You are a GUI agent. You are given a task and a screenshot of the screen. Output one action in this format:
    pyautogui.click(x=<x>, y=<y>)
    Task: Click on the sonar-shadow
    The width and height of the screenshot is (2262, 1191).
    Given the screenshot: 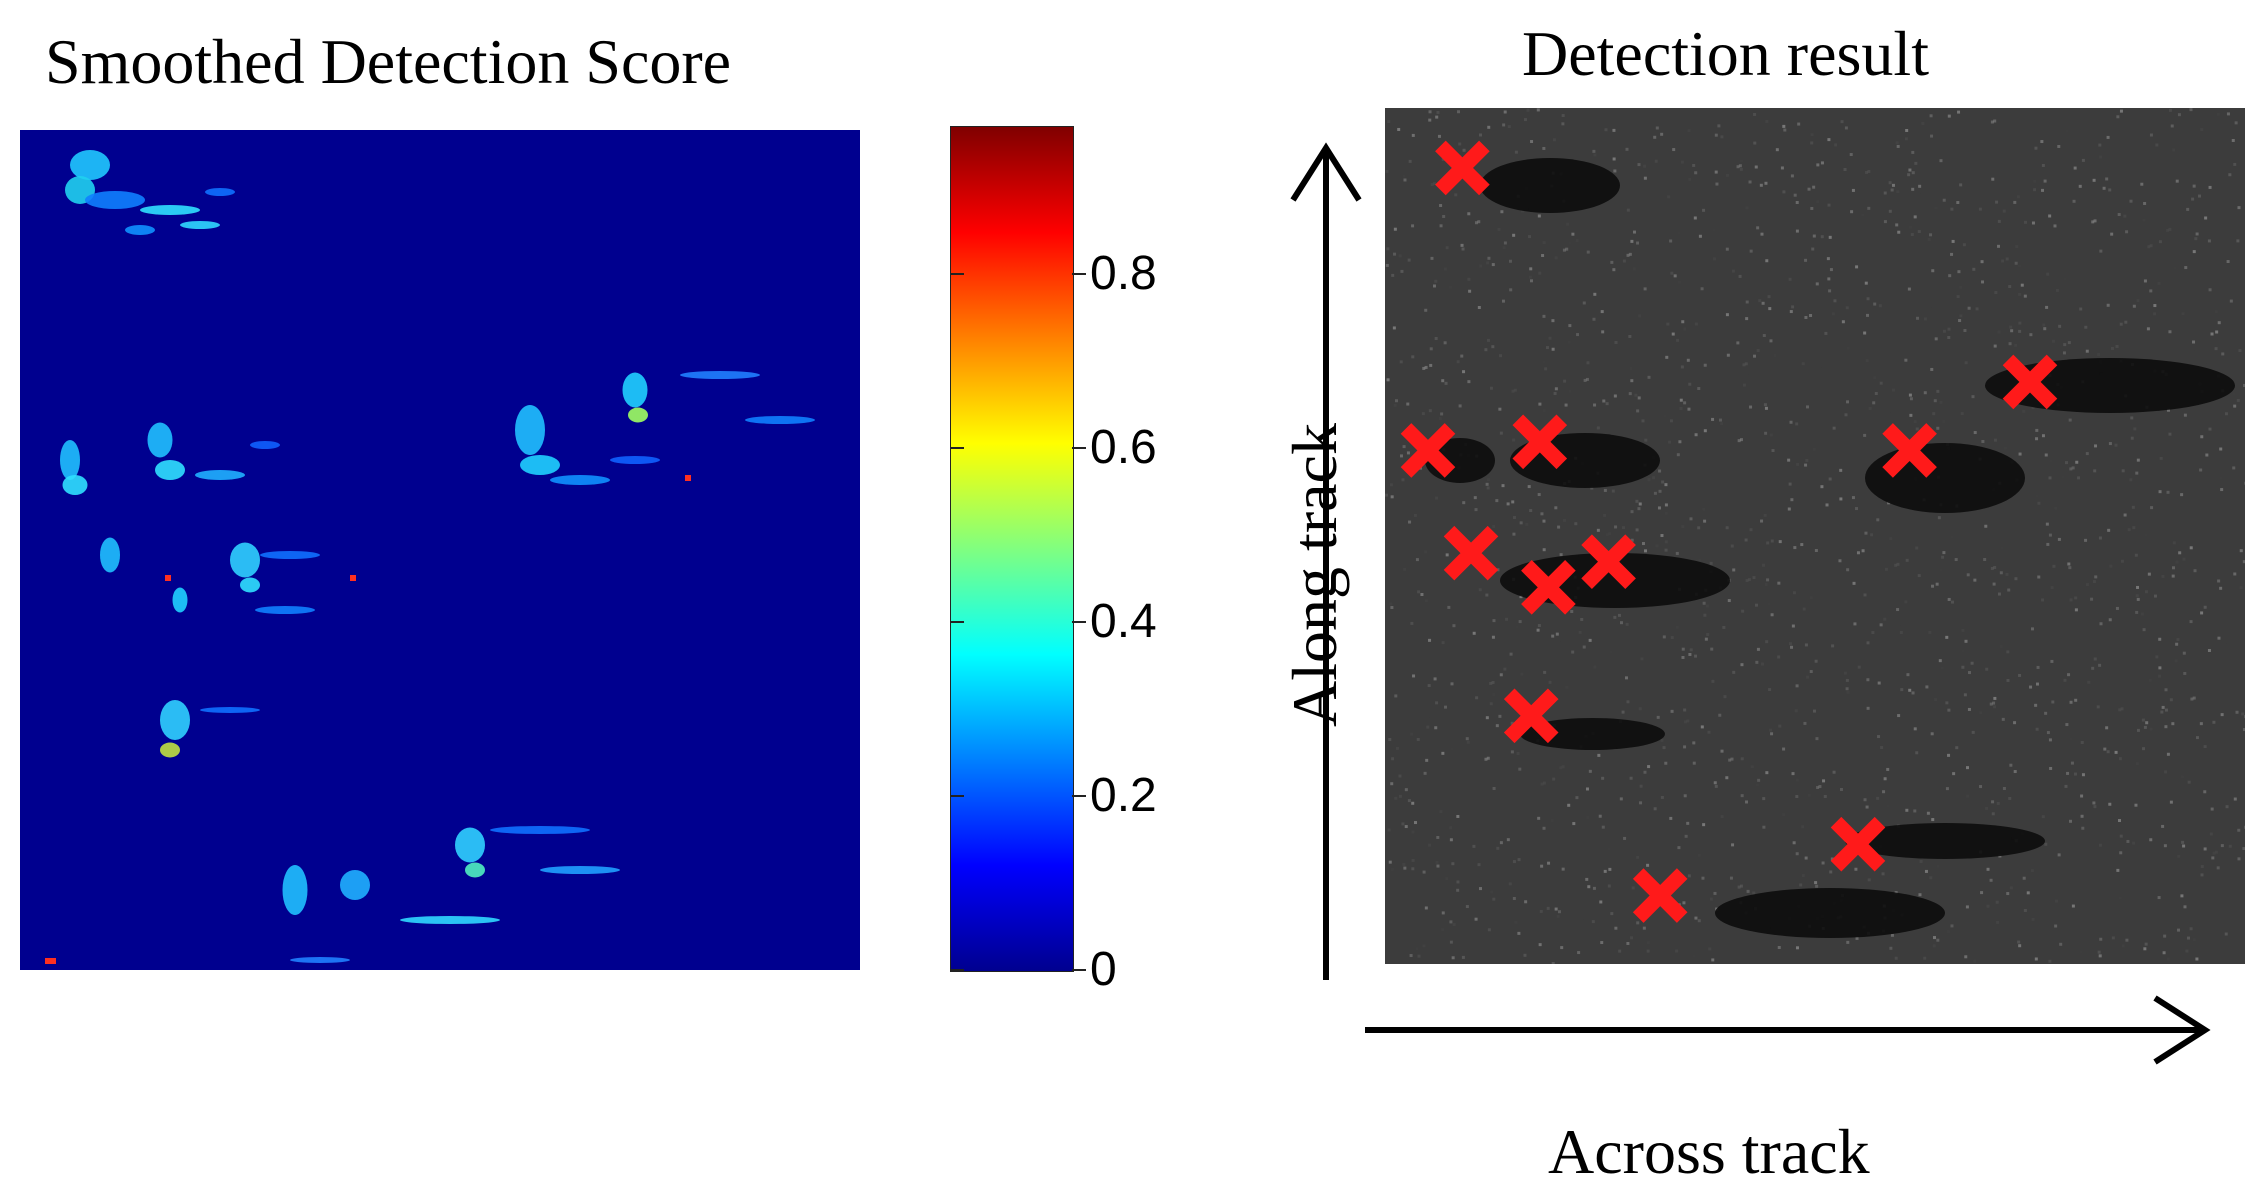 What is the action you would take?
    pyautogui.click(x=1830, y=913)
    